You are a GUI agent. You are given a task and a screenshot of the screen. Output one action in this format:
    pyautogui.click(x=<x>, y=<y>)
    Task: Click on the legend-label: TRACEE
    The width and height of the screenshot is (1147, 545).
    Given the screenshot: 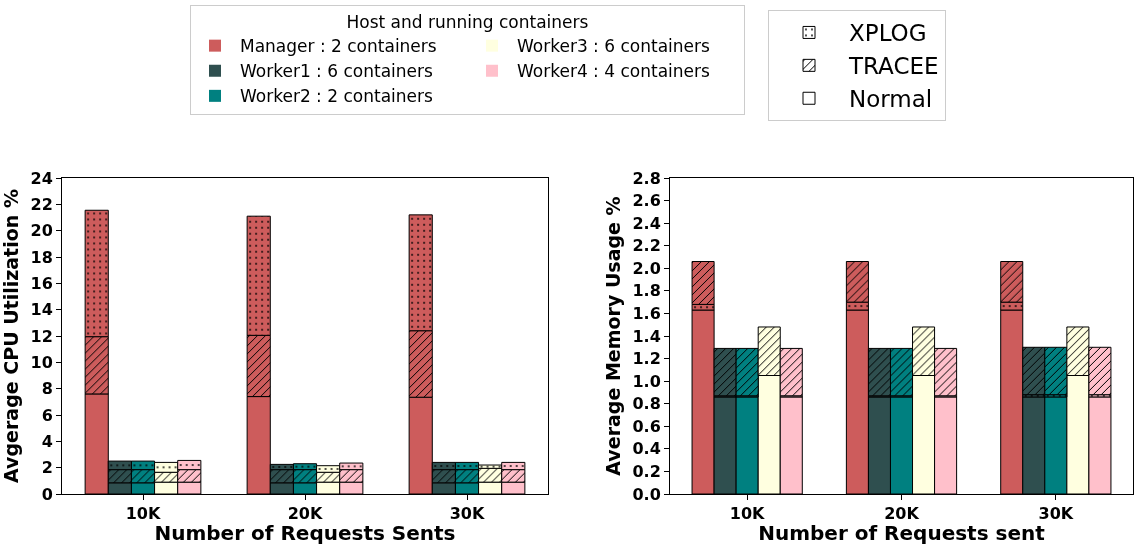 What is the action you would take?
    pyautogui.click(x=893, y=66)
    